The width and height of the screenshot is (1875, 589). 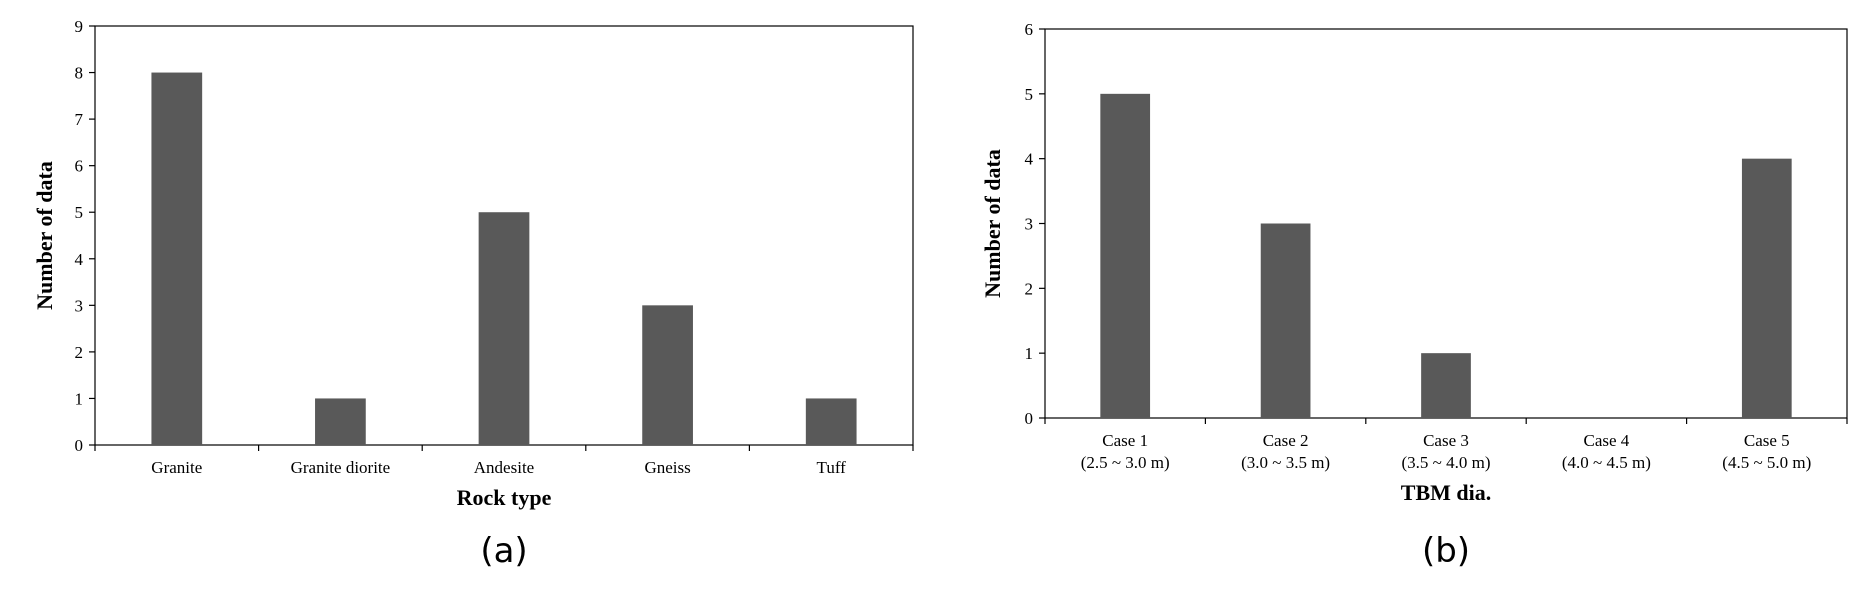 What do you see at coordinates (667, 467) in the screenshot?
I see `x-tick-label: Gneiss` at bounding box center [667, 467].